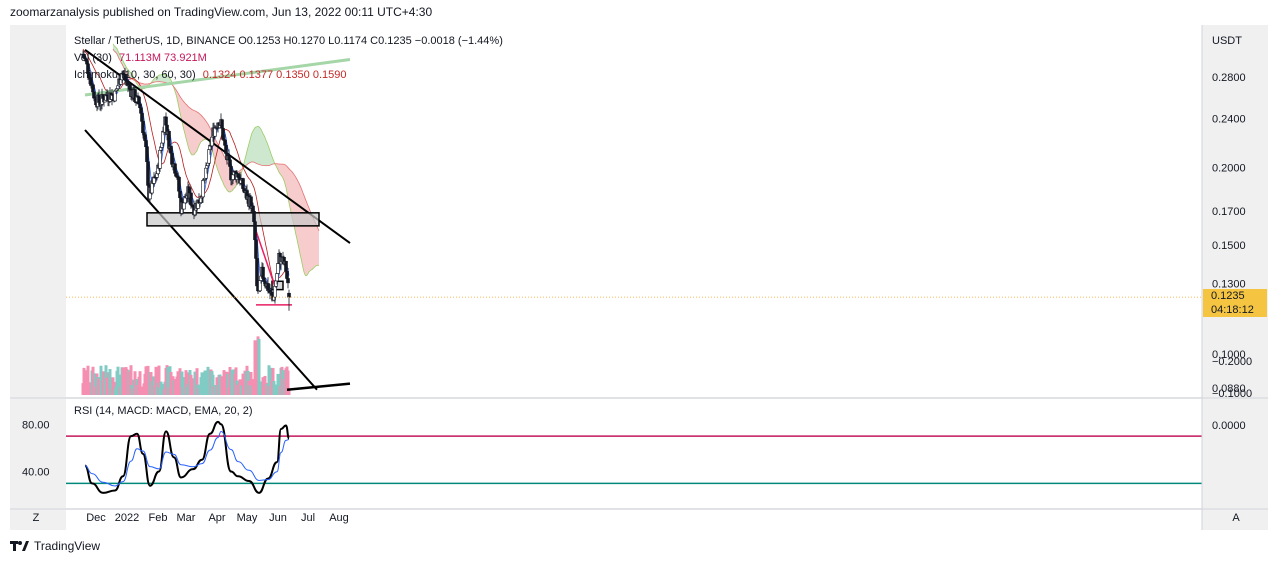 This screenshot has width=1280, height=563. Describe the element at coordinates (1227, 41) in the screenshot. I see `price-axis-quote: USDT` at that location.